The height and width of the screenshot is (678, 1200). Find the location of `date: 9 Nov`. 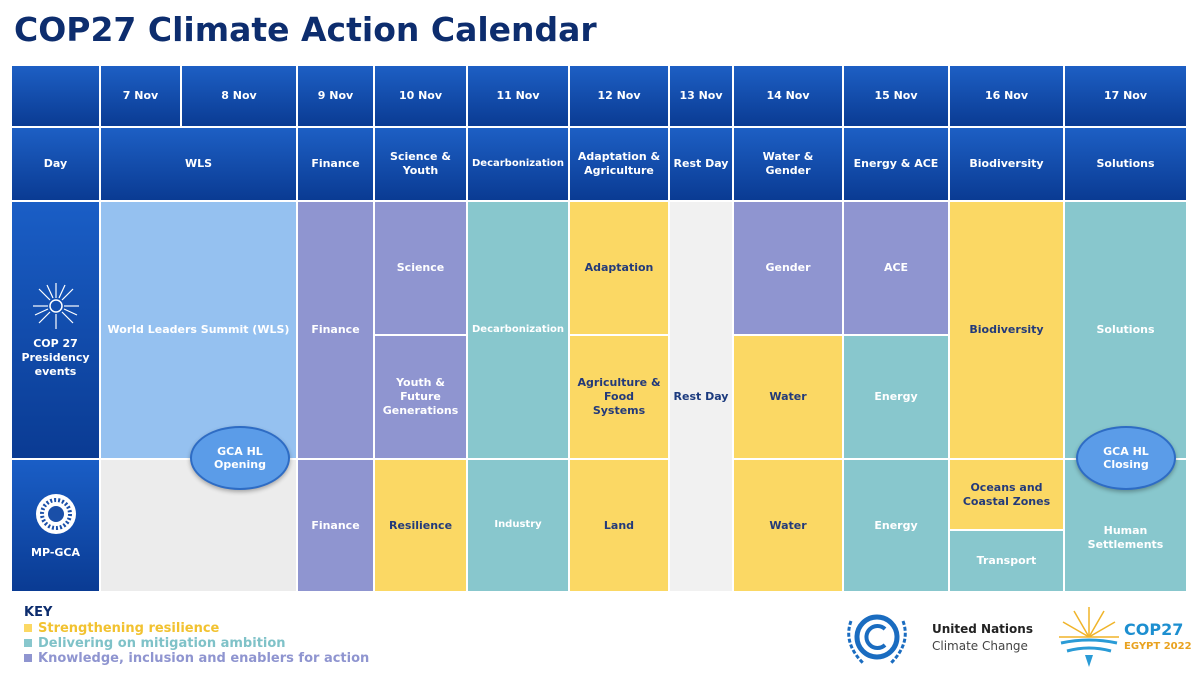

date: 9 Nov is located at coordinates (335, 96).